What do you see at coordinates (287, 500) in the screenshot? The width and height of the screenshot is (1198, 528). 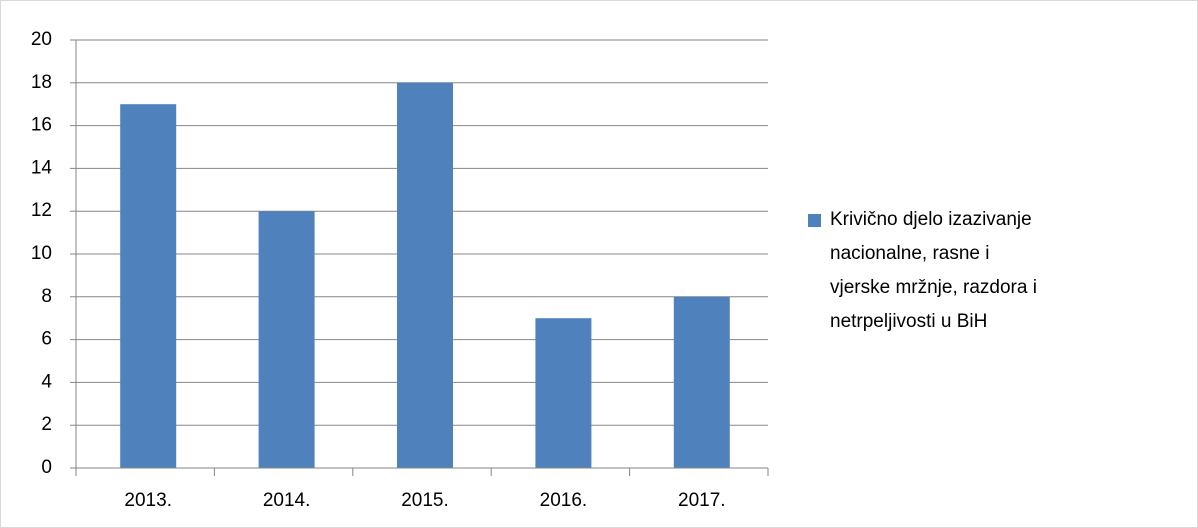 I see `x-tick-label: 2014.` at bounding box center [287, 500].